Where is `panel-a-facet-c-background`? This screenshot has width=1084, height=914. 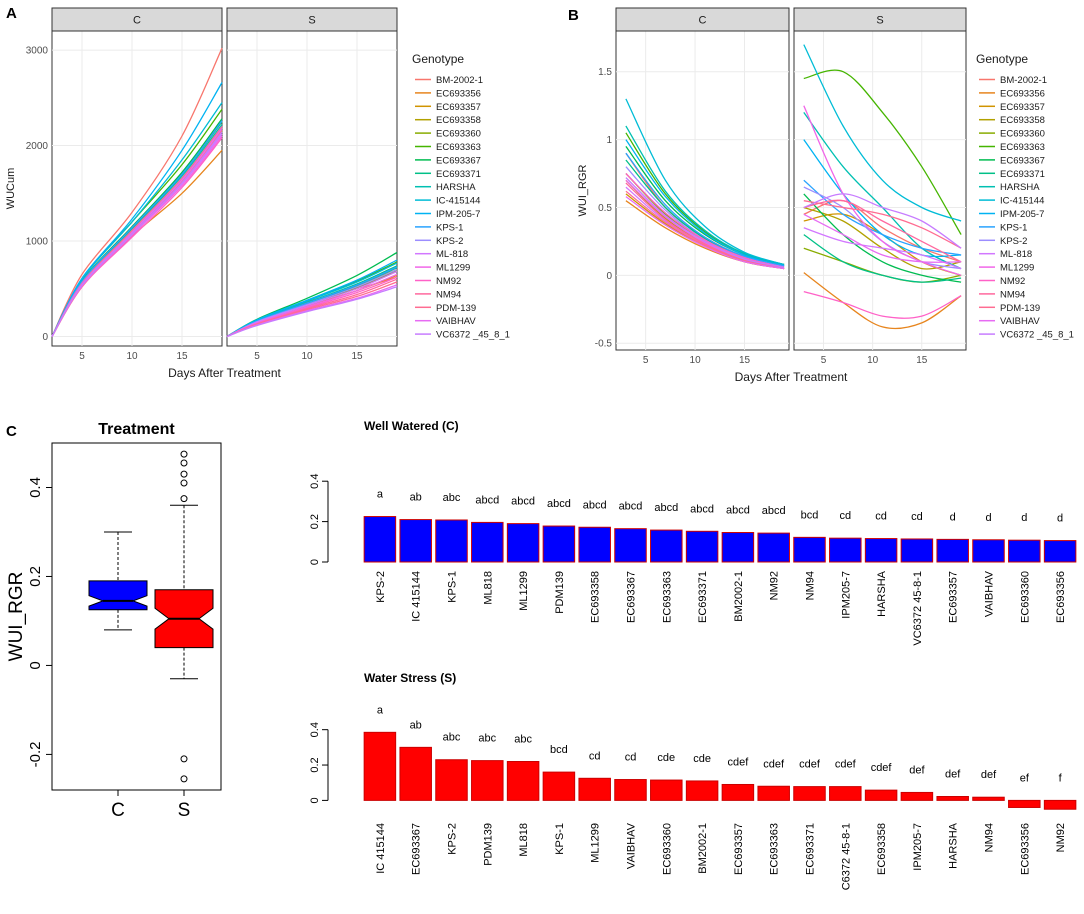
panel-a-facet-c-background is located at coordinates (137, 188).